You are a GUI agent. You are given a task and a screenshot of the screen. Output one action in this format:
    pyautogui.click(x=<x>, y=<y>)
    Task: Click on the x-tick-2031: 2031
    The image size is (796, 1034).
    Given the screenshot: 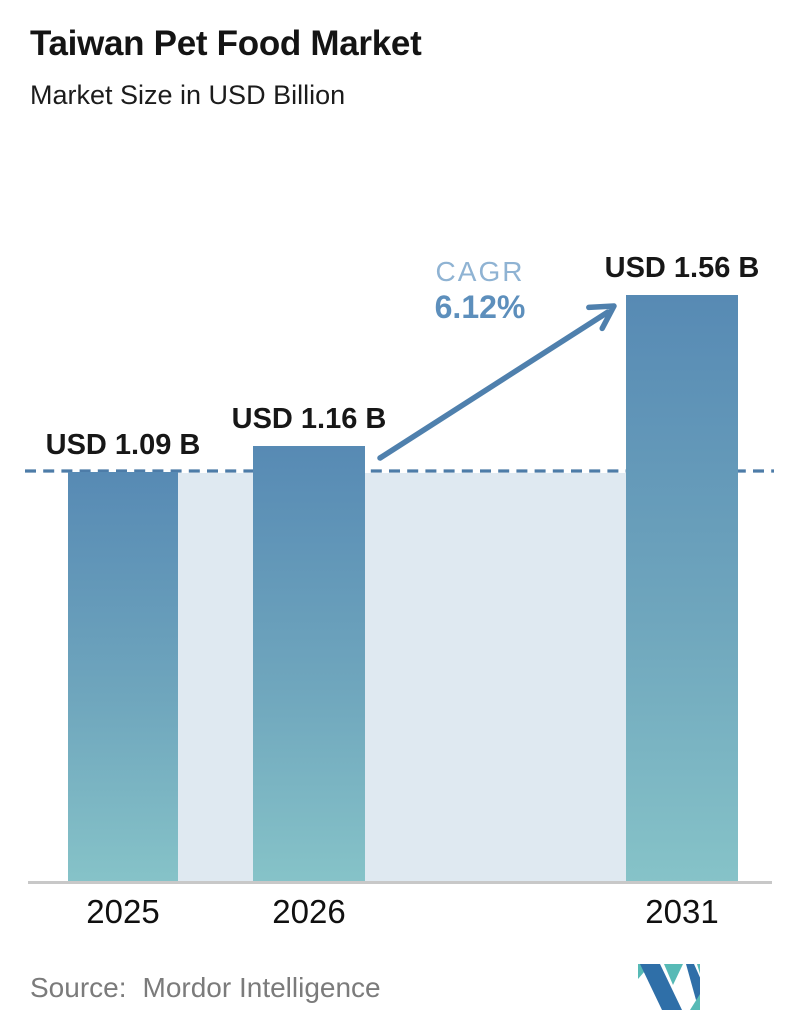 What is the action you would take?
    pyautogui.click(x=682, y=911)
    